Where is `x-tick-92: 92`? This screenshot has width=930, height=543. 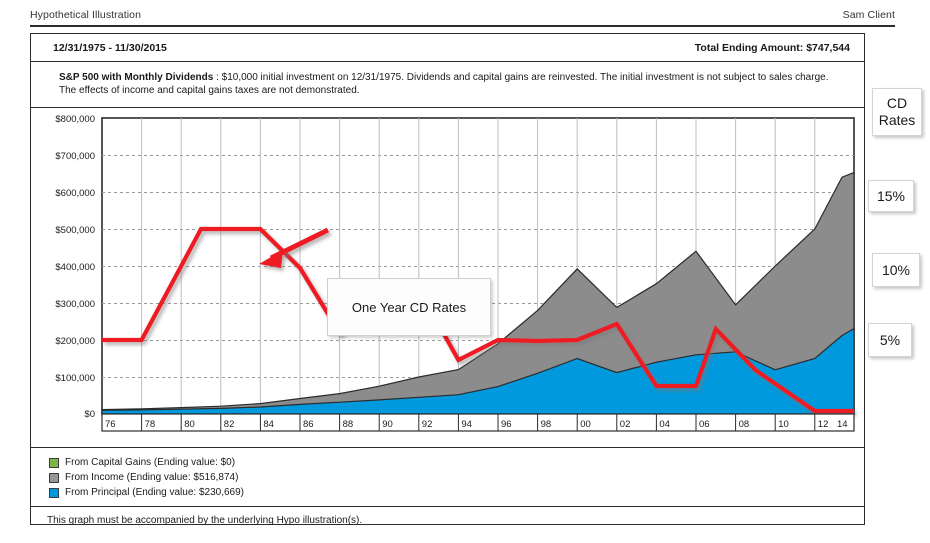 x-tick-92: 92 is located at coordinates (427, 424).